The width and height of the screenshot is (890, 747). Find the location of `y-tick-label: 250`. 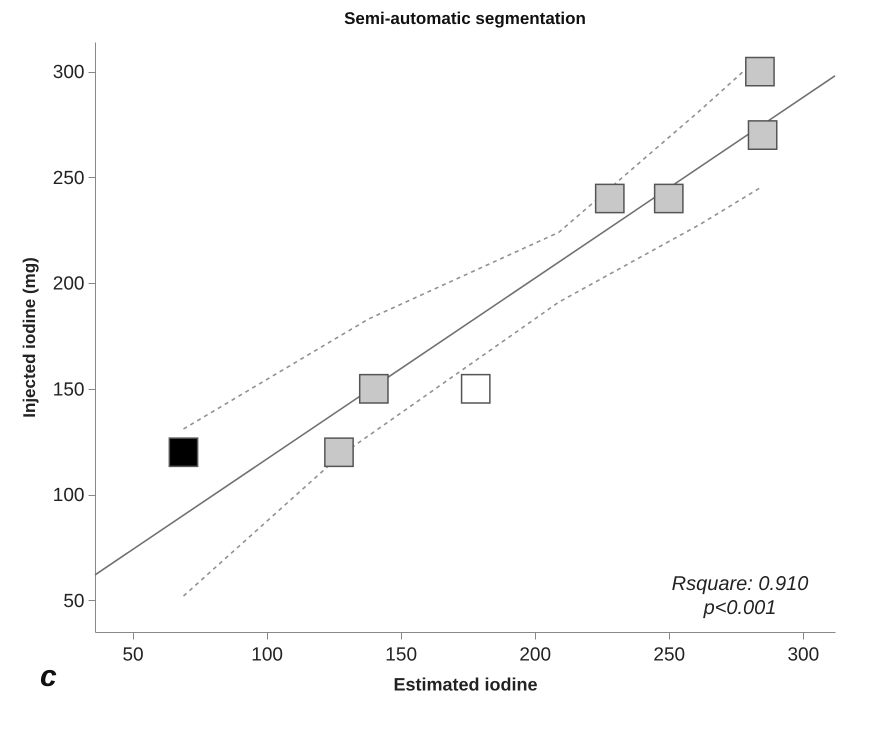

y-tick-label: 250 is located at coordinates (68, 178).